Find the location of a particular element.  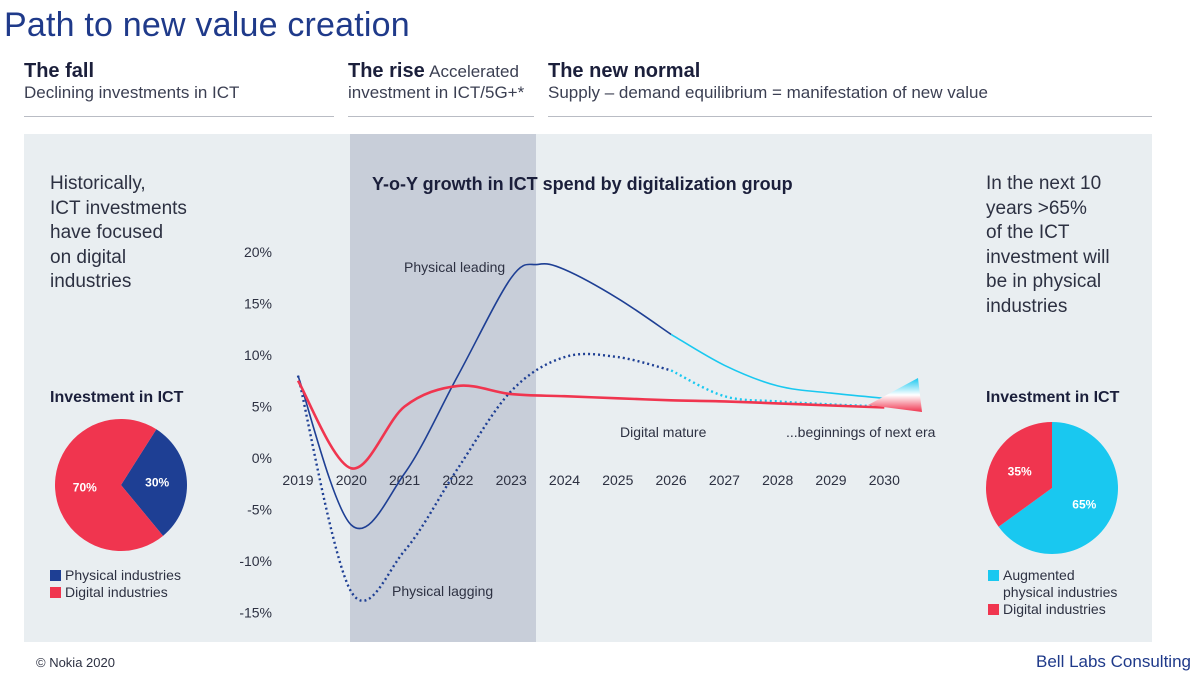

physical-leading-label: Physical leading is located at coordinates (454, 267).